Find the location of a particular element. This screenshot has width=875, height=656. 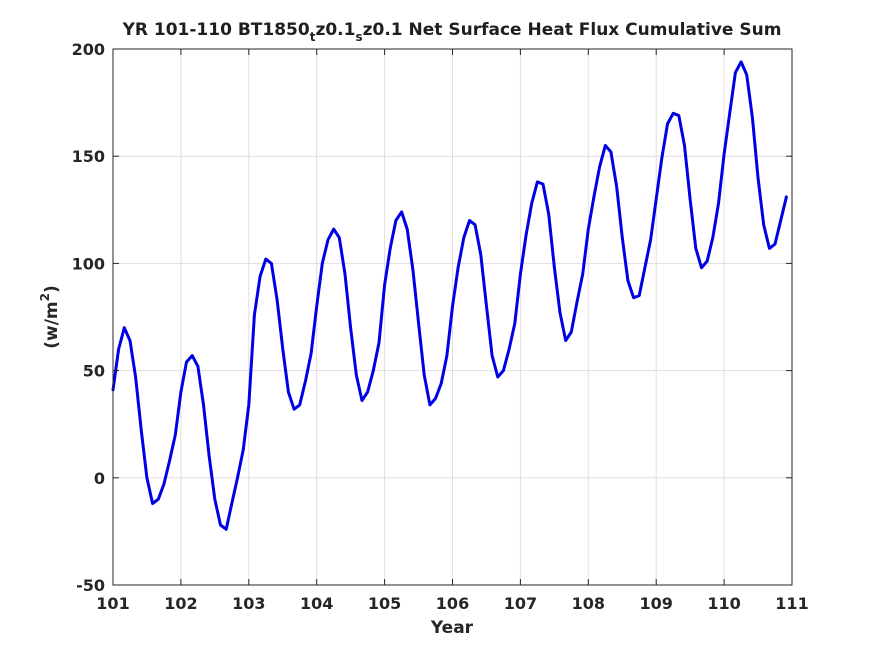

y-label-part-1: (w/m is located at coordinates (52, 324).